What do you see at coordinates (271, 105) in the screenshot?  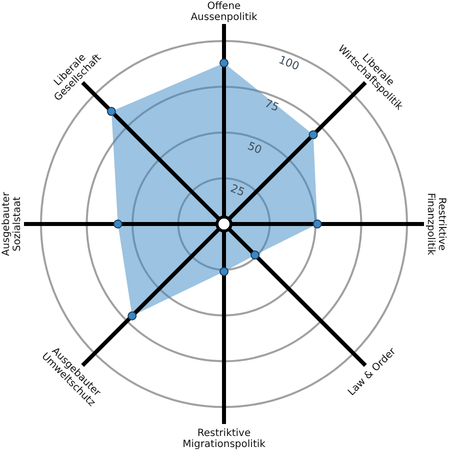 I see `y-tick-label: 75` at bounding box center [271, 105].